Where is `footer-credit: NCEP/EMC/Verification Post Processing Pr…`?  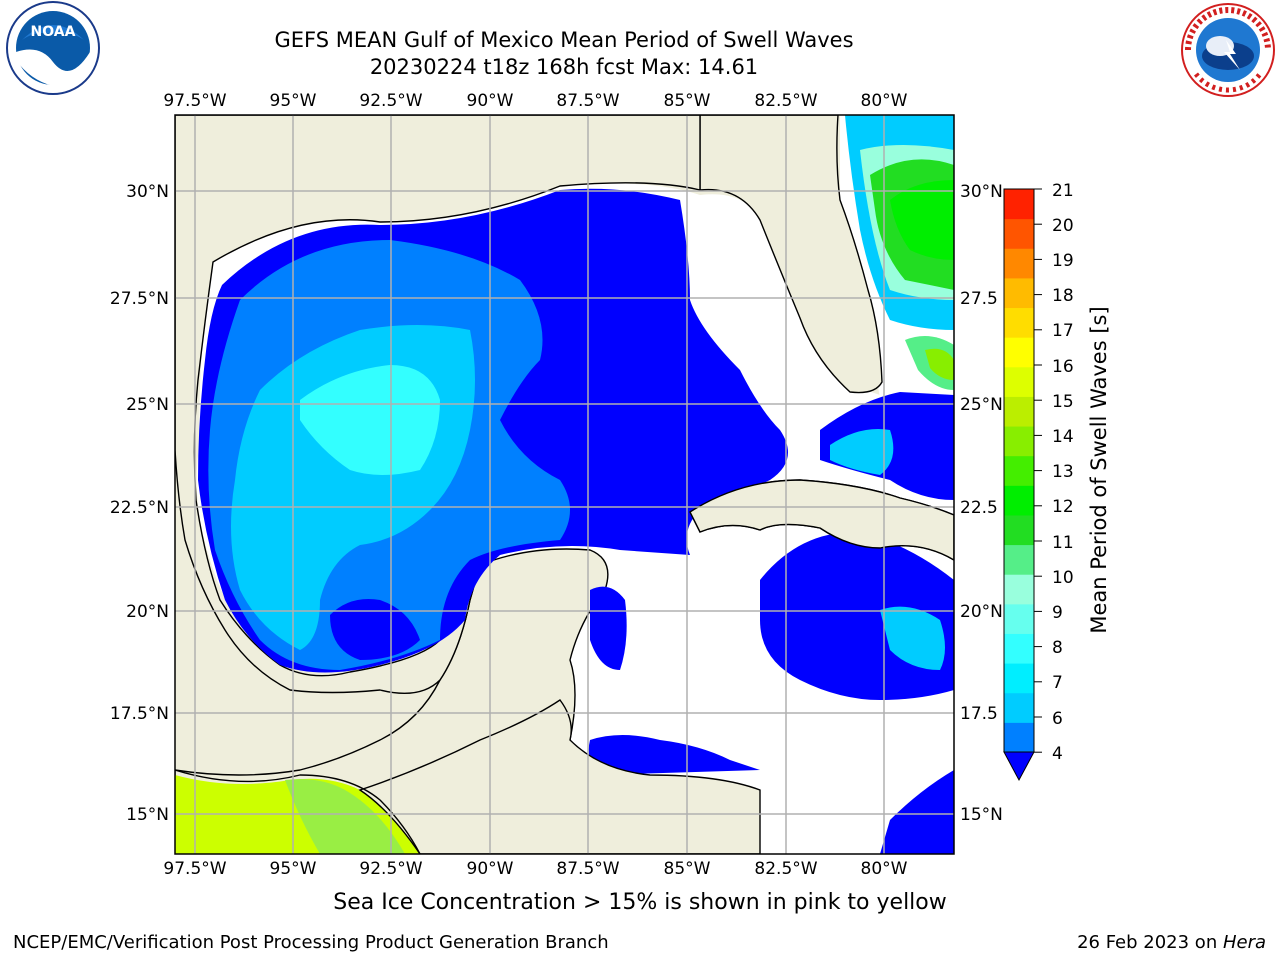
footer-credit: NCEP/EMC/Verification Post Processing Pr… is located at coordinates (311, 942).